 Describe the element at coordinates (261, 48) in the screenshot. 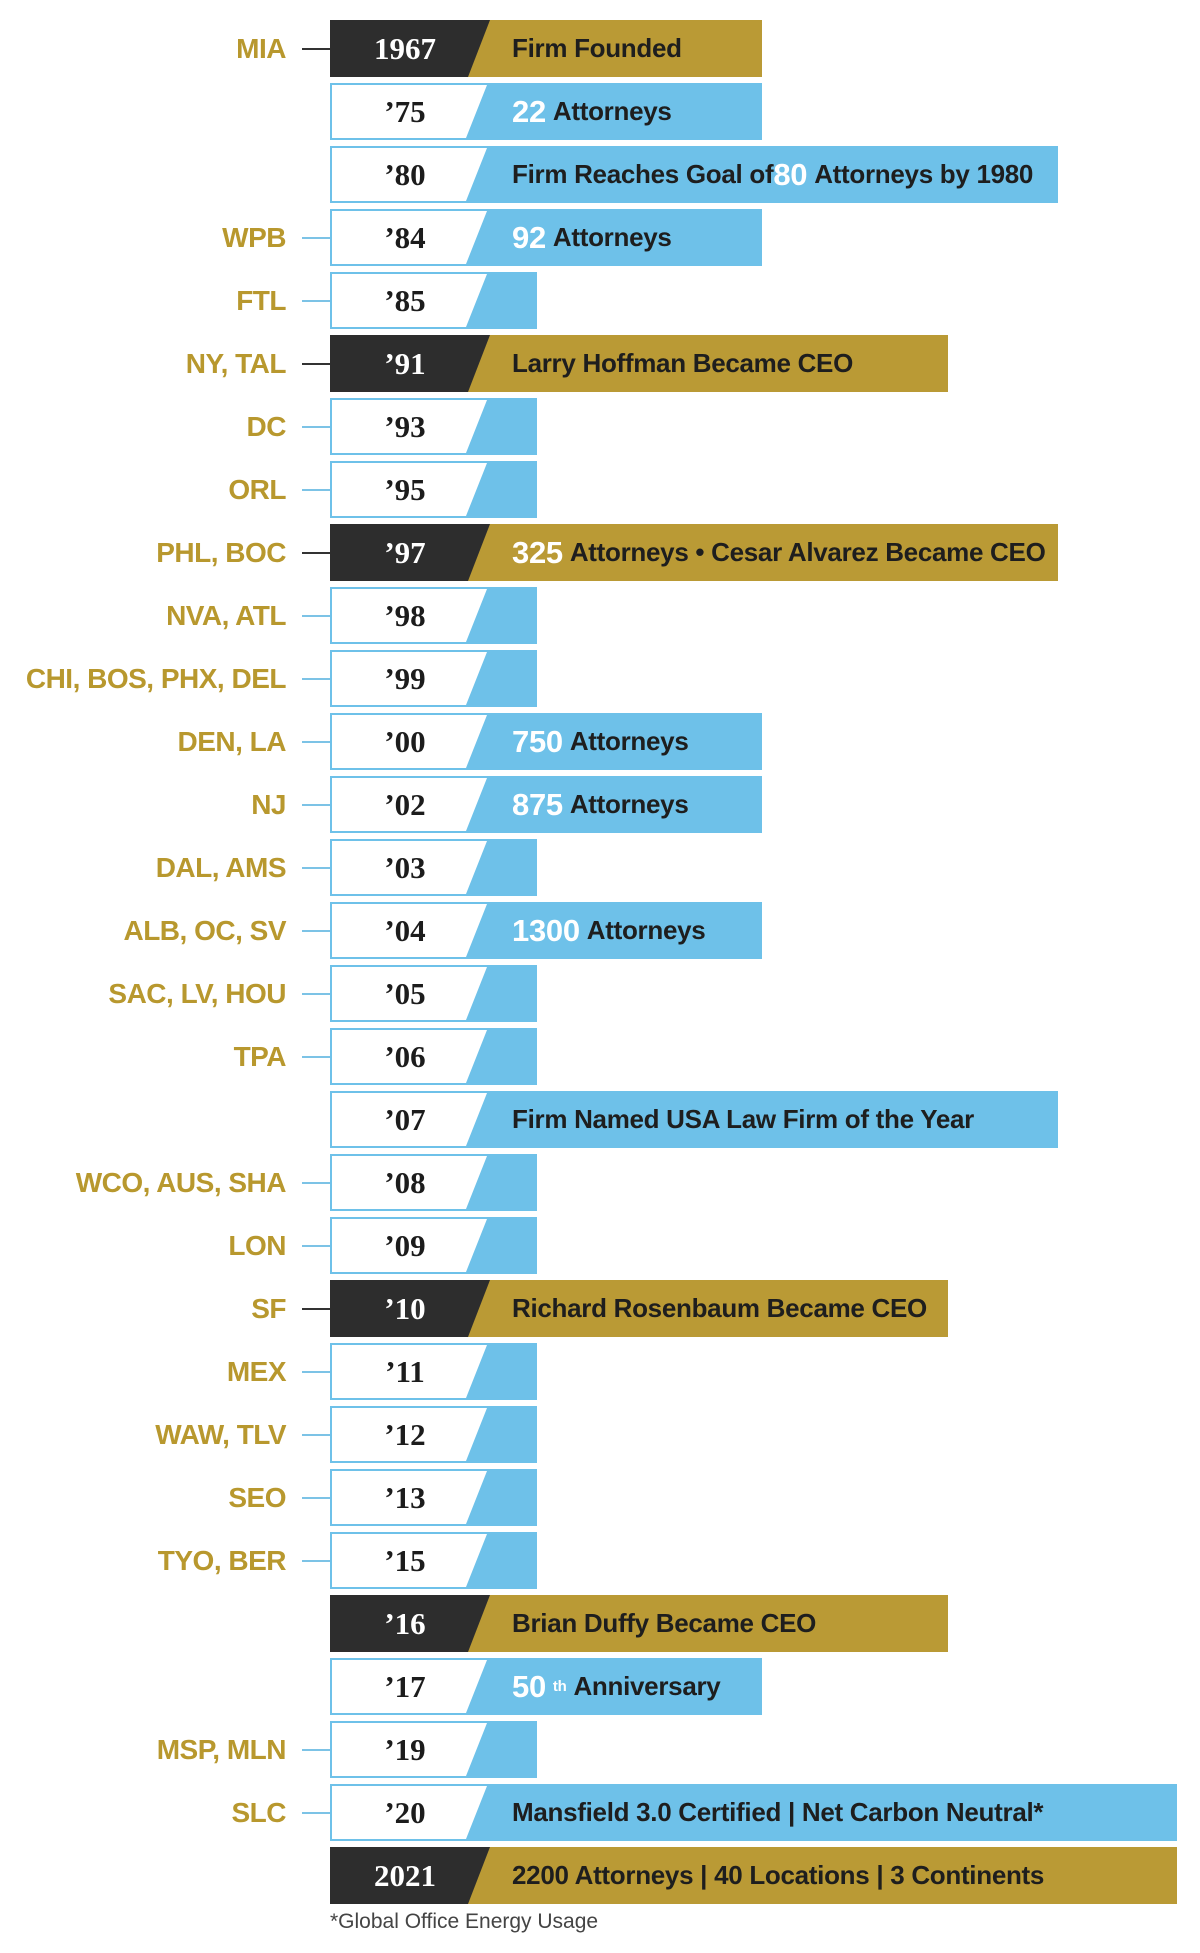

I see `office-locations: MIA` at that location.